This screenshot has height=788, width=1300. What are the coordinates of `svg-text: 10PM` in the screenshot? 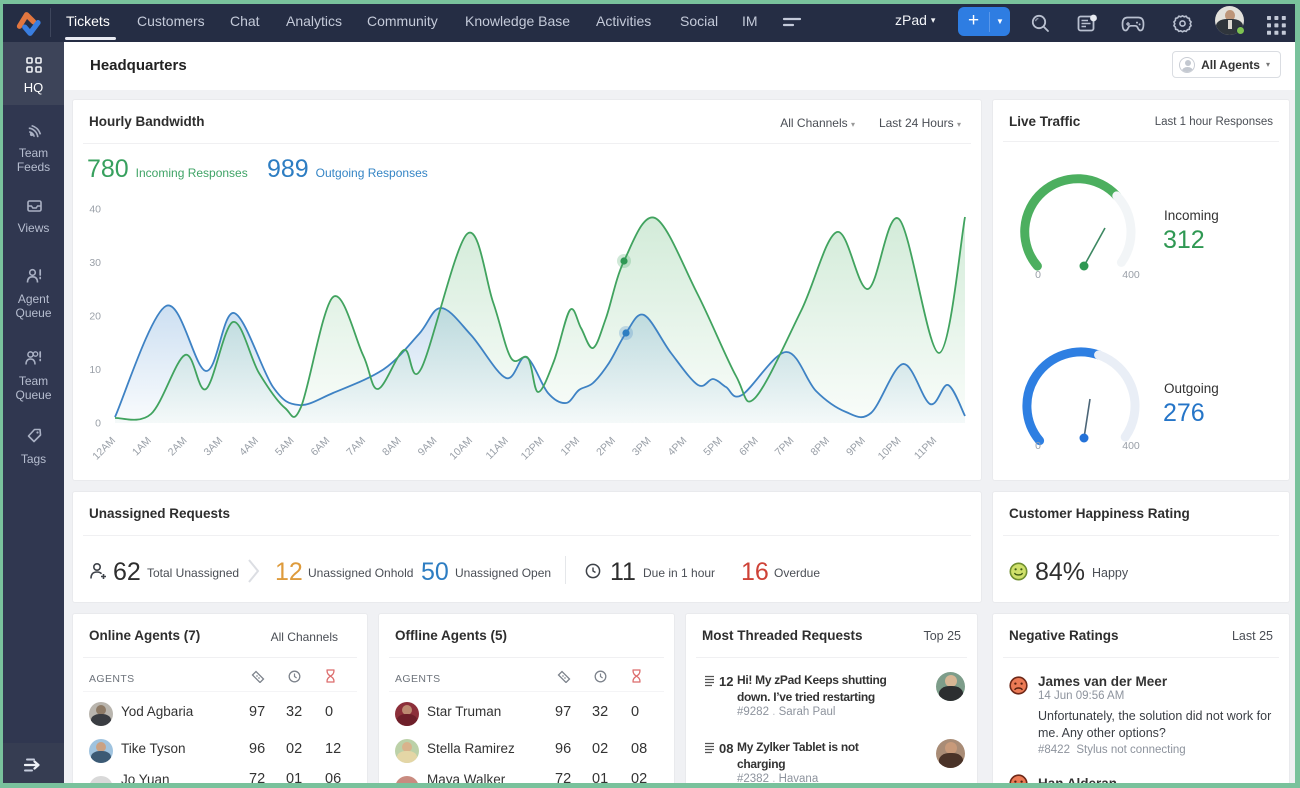 It's located at (890, 449).